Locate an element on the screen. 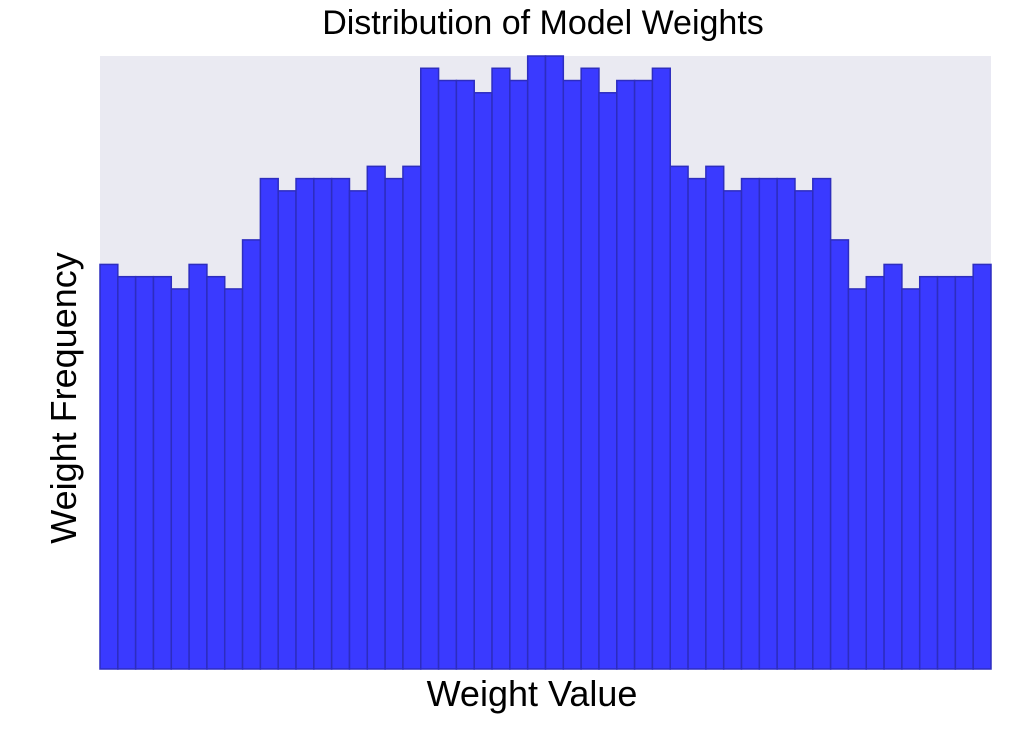  x-axis-label: Weight Value is located at coordinates (532, 693).